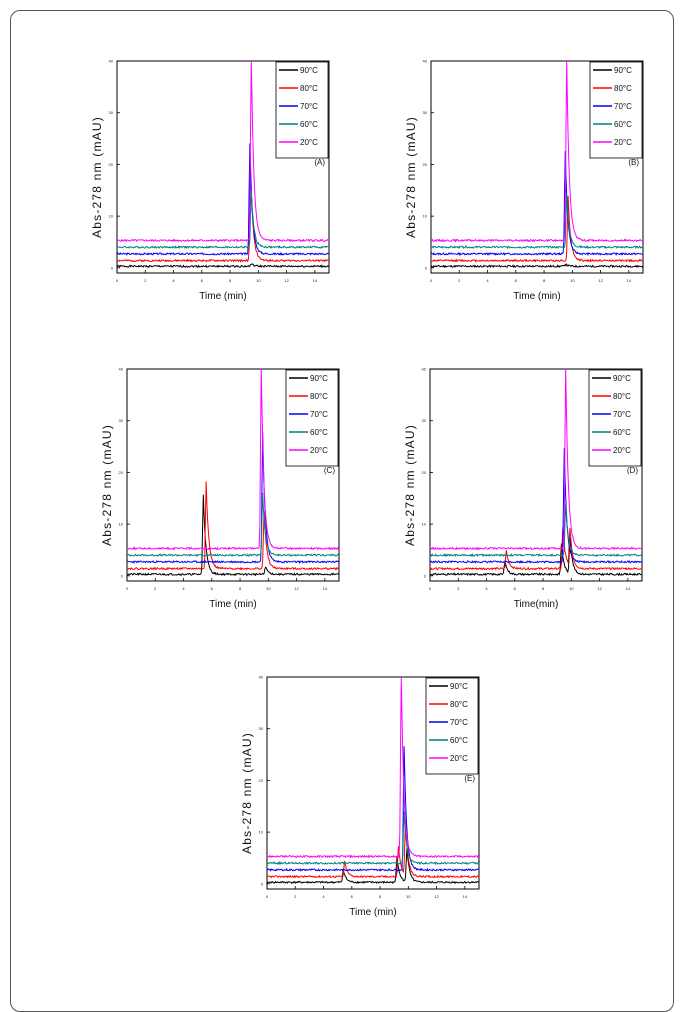 The width and height of the screenshot is (683, 1012). I want to click on panel-label: (C), so click(329, 470).